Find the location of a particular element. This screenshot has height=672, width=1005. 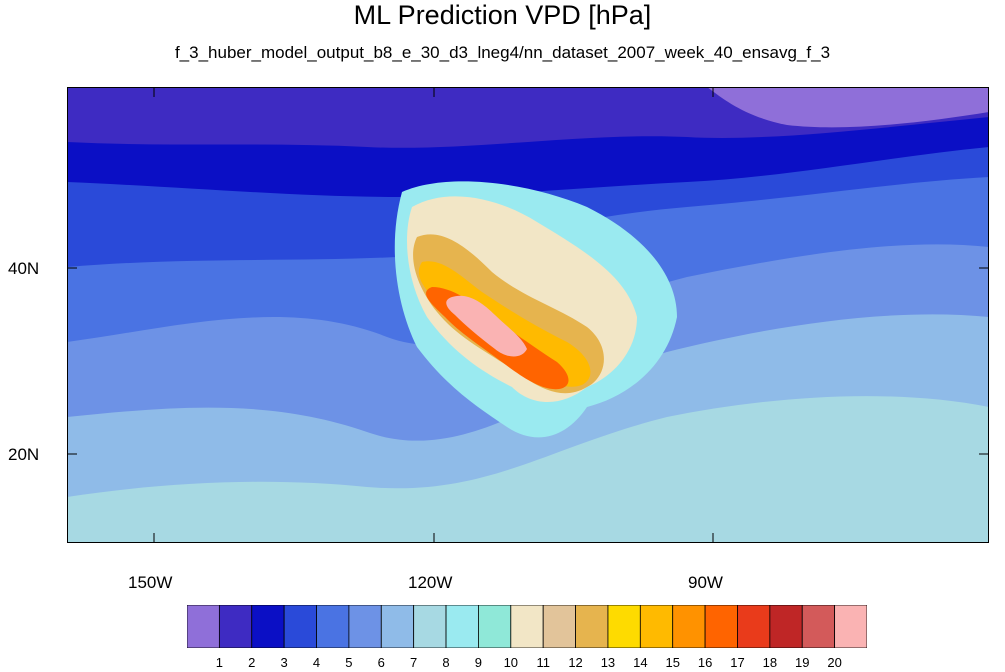

colorbar-label: 8 is located at coordinates (446, 662).